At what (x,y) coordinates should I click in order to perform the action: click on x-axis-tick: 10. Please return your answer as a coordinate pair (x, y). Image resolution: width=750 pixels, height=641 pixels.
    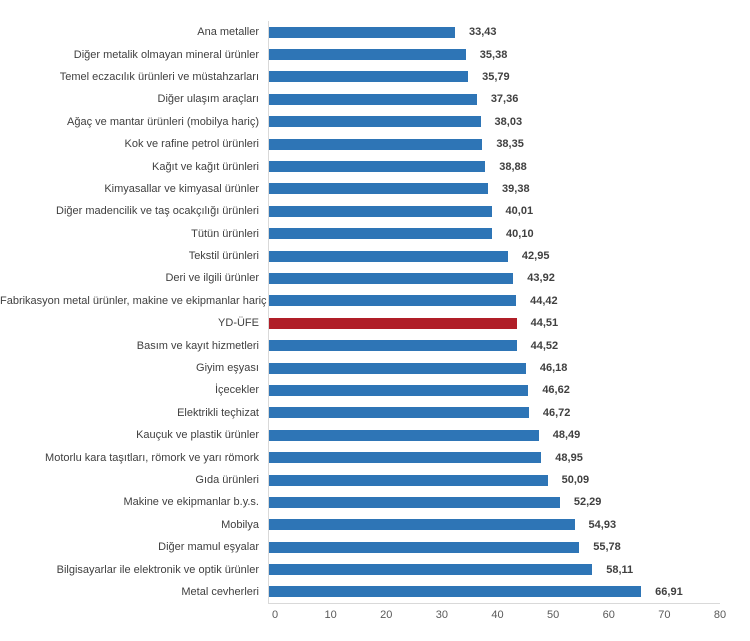
    Looking at the image, I should click on (330, 615).